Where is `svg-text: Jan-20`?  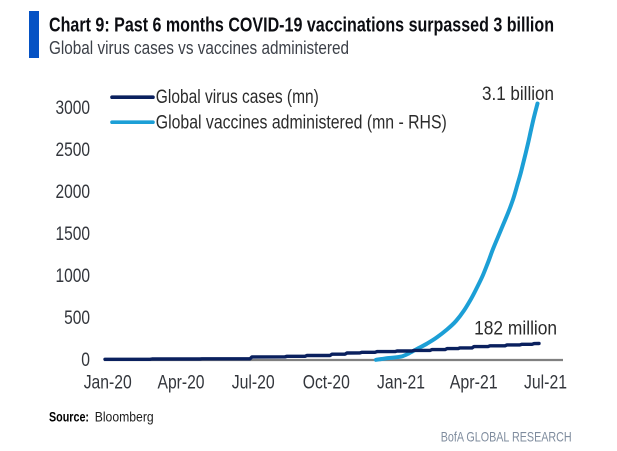 svg-text: Jan-20 is located at coordinates (108, 383).